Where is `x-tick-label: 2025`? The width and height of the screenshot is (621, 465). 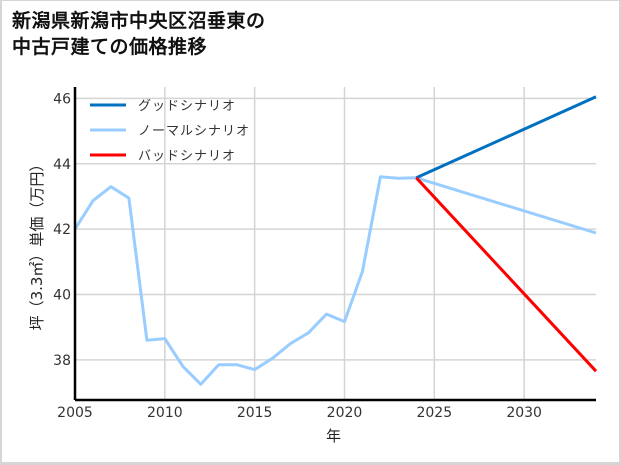
x-tick-label: 2025 is located at coordinates (434, 413).